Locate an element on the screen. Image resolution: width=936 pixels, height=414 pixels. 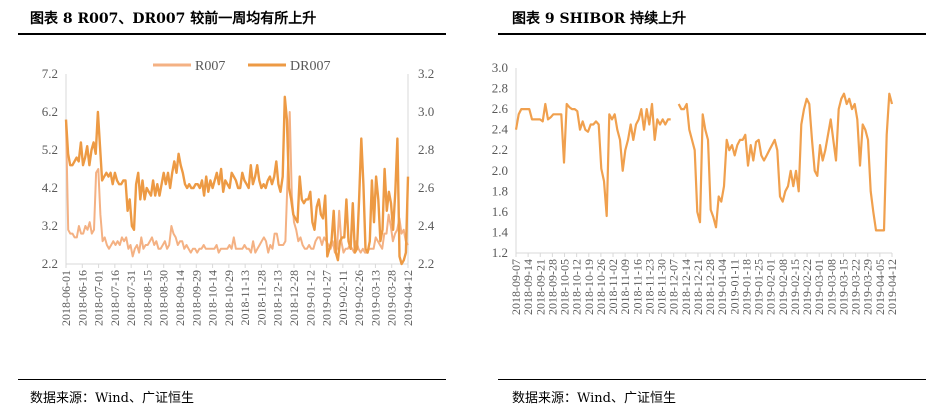
x-tick-label: 2018-09-14 is located at coordinates (180, 298).